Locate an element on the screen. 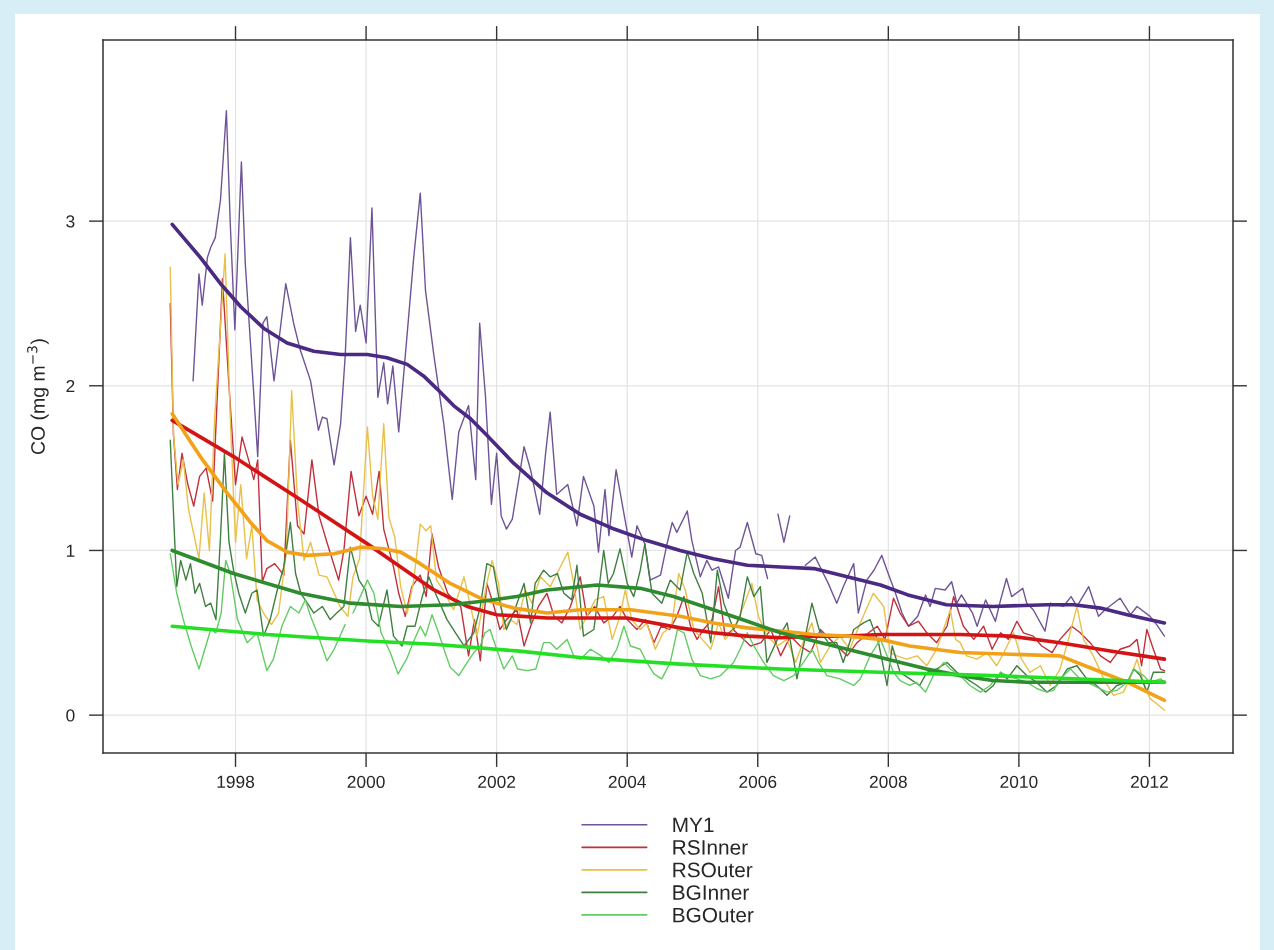 This screenshot has width=1274, height=950. x-tick-label: 2008 is located at coordinates (888, 781).